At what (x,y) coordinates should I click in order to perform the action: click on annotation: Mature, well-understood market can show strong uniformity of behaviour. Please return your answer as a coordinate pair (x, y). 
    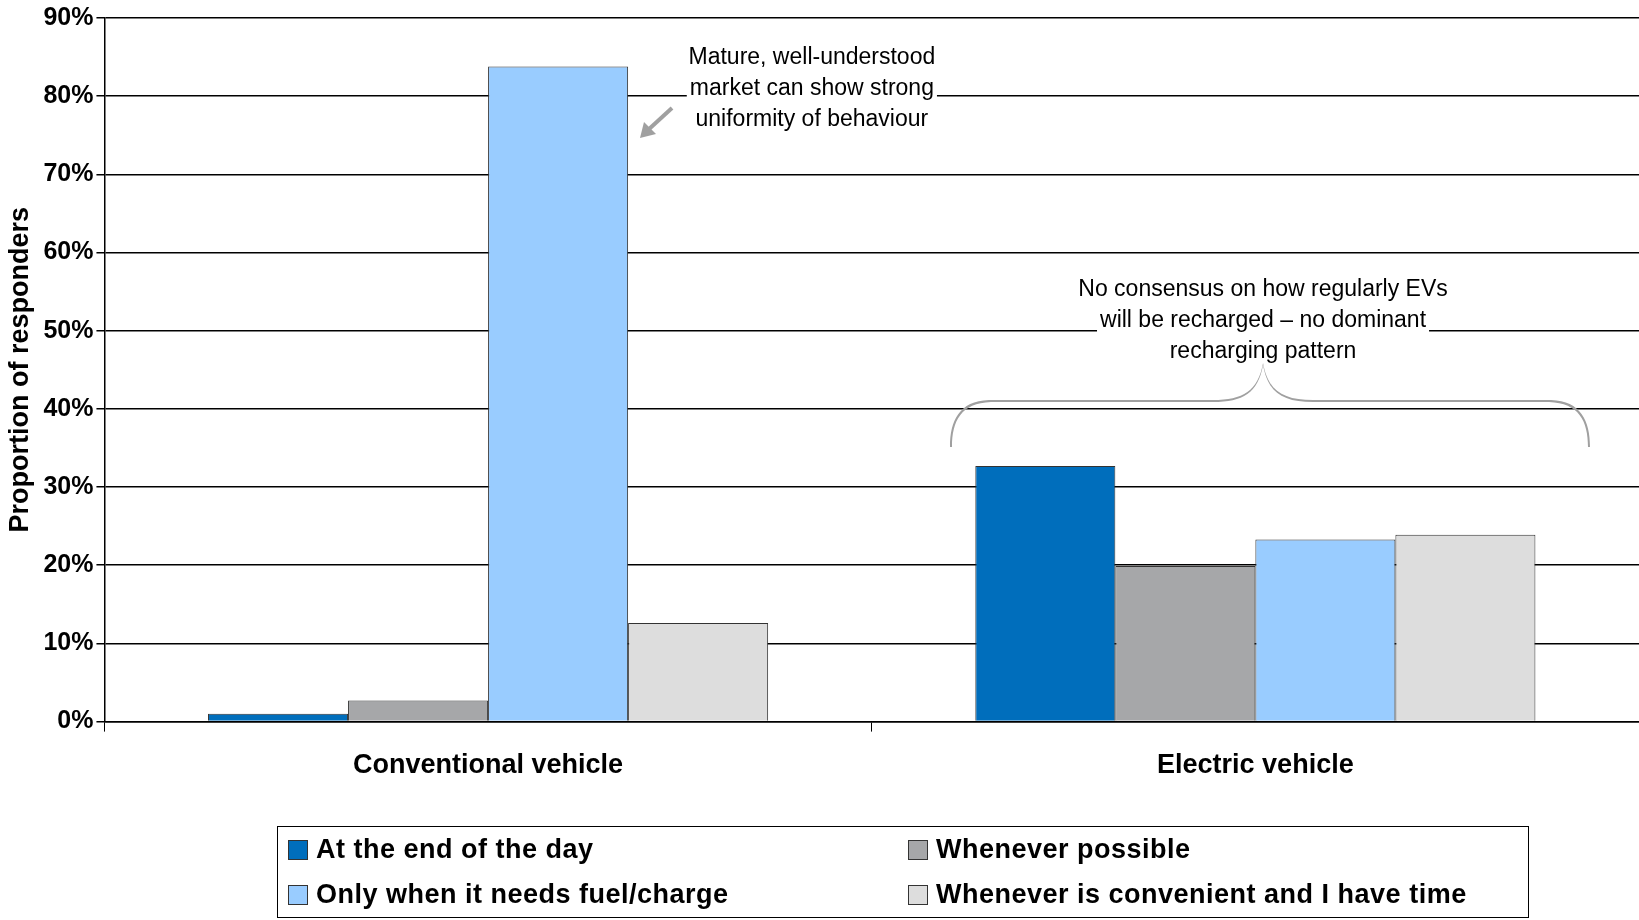
    Looking at the image, I should click on (812, 86).